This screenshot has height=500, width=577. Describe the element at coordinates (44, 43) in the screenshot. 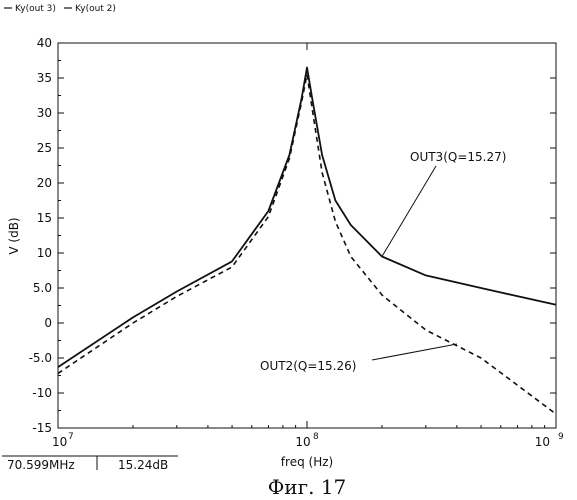

I see `y-tick-label: 40` at that location.